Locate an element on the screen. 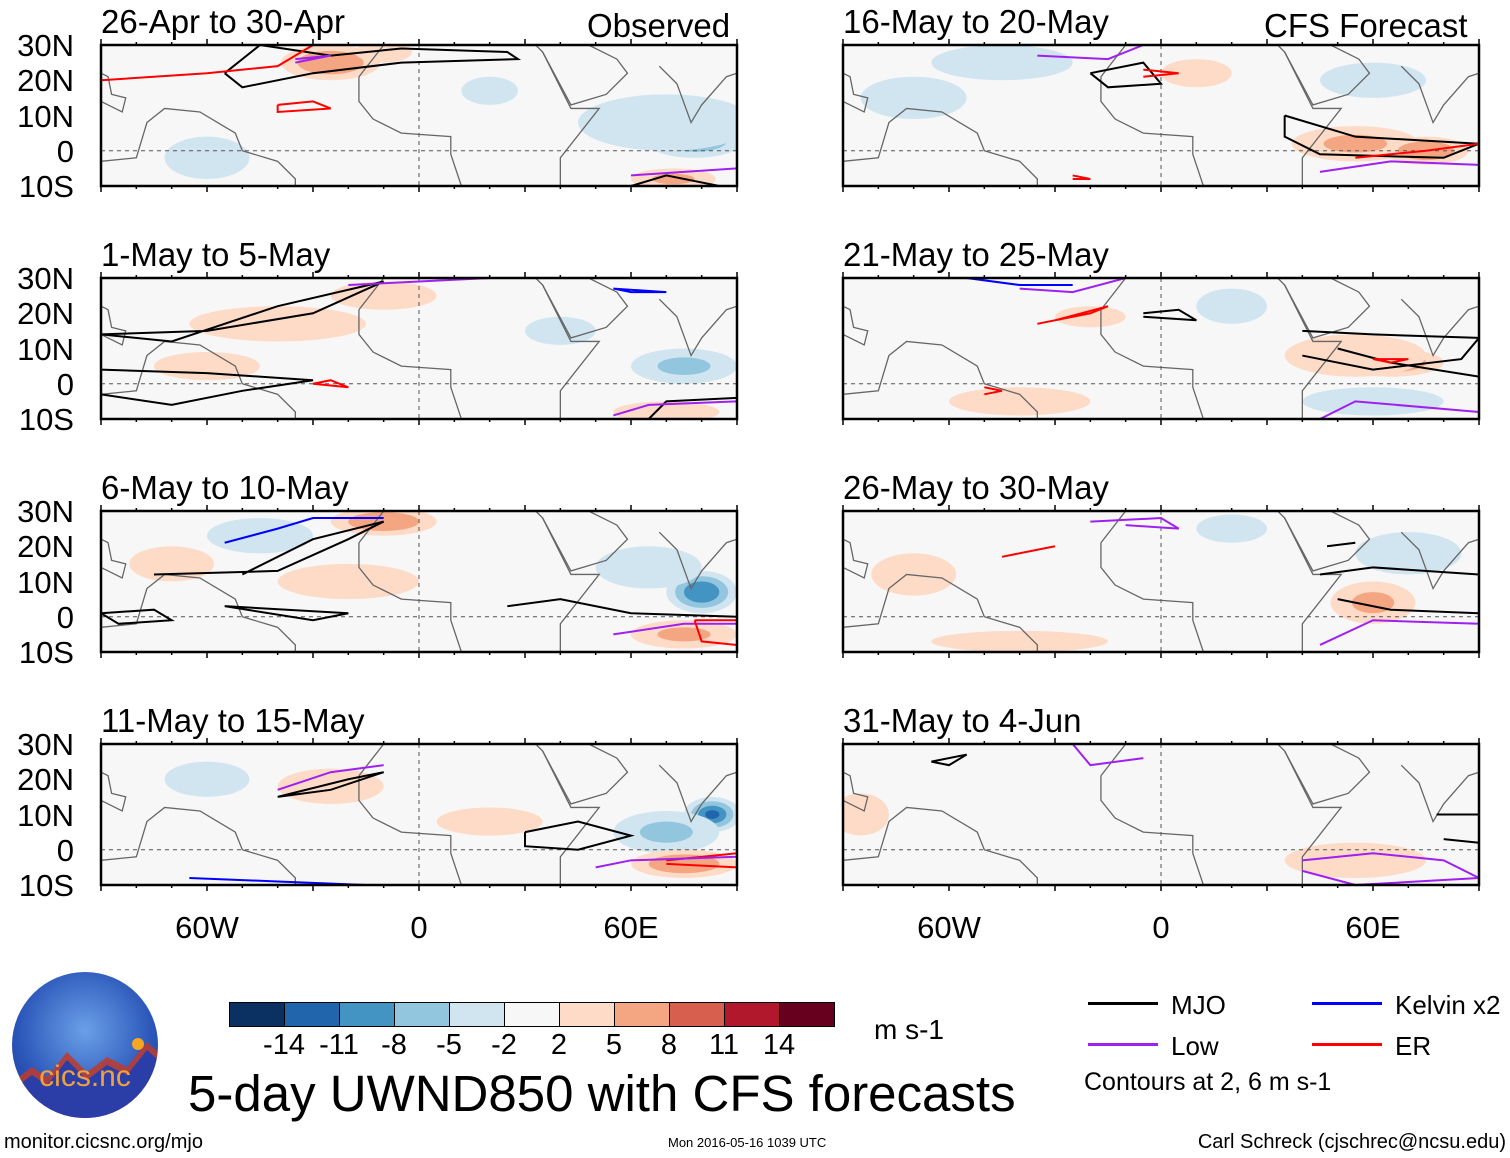 Image resolution: width=1510 pixels, height=1158 pixels. x-tick-label: 60E is located at coordinates (1373, 927).